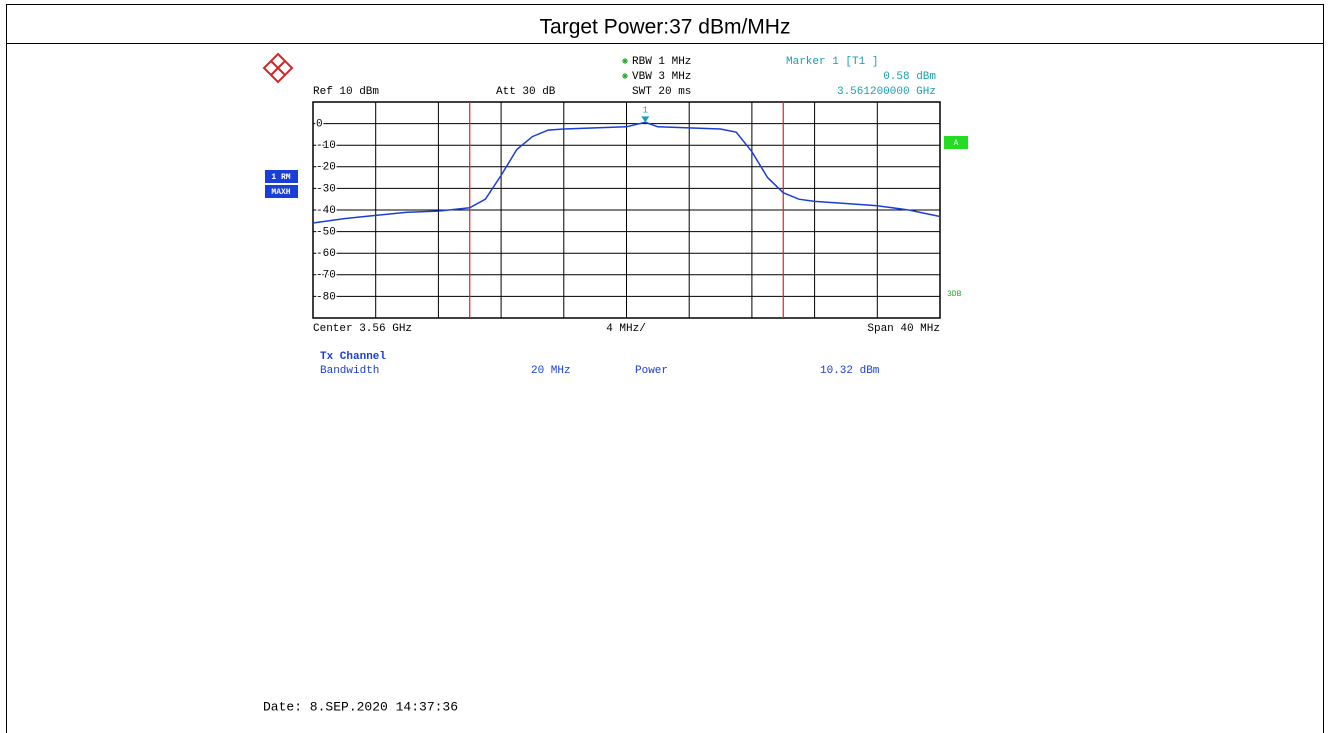  Describe the element at coordinates (349, 371) in the screenshot. I see `bandwidth-label: Bandwidth` at that location.